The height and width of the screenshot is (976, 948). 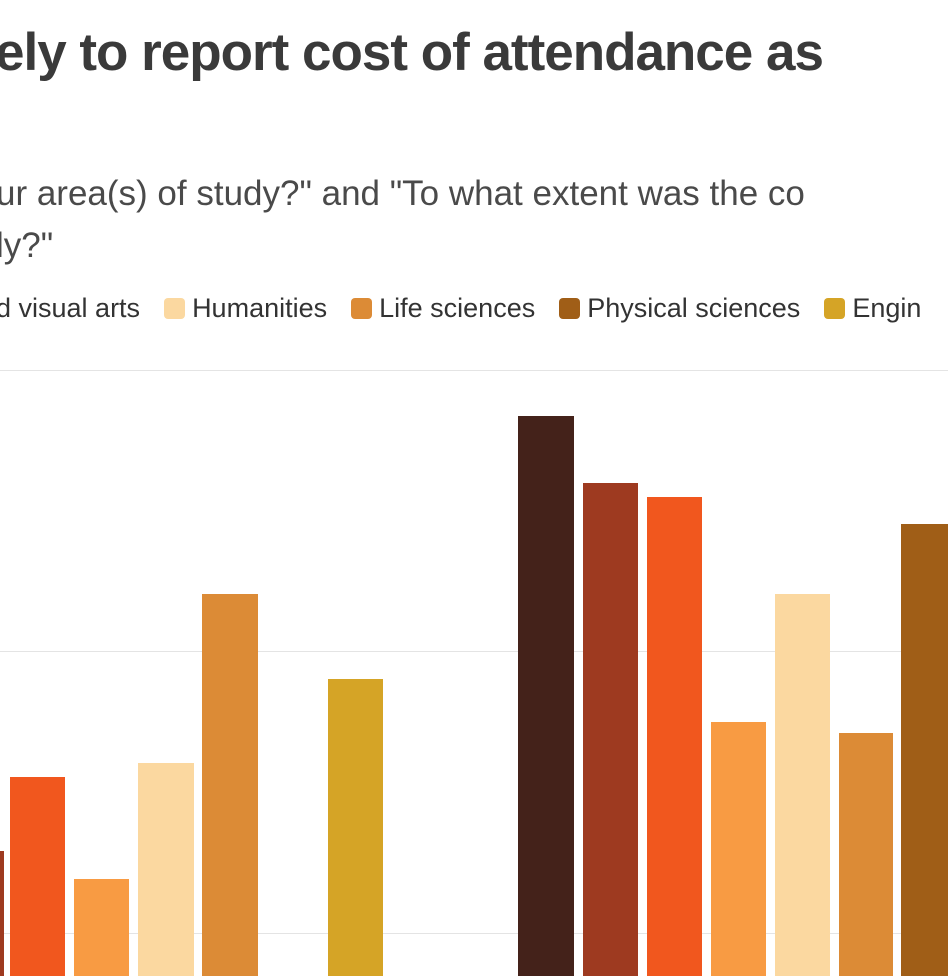 I want to click on bar-engineering, so click(x=355, y=827).